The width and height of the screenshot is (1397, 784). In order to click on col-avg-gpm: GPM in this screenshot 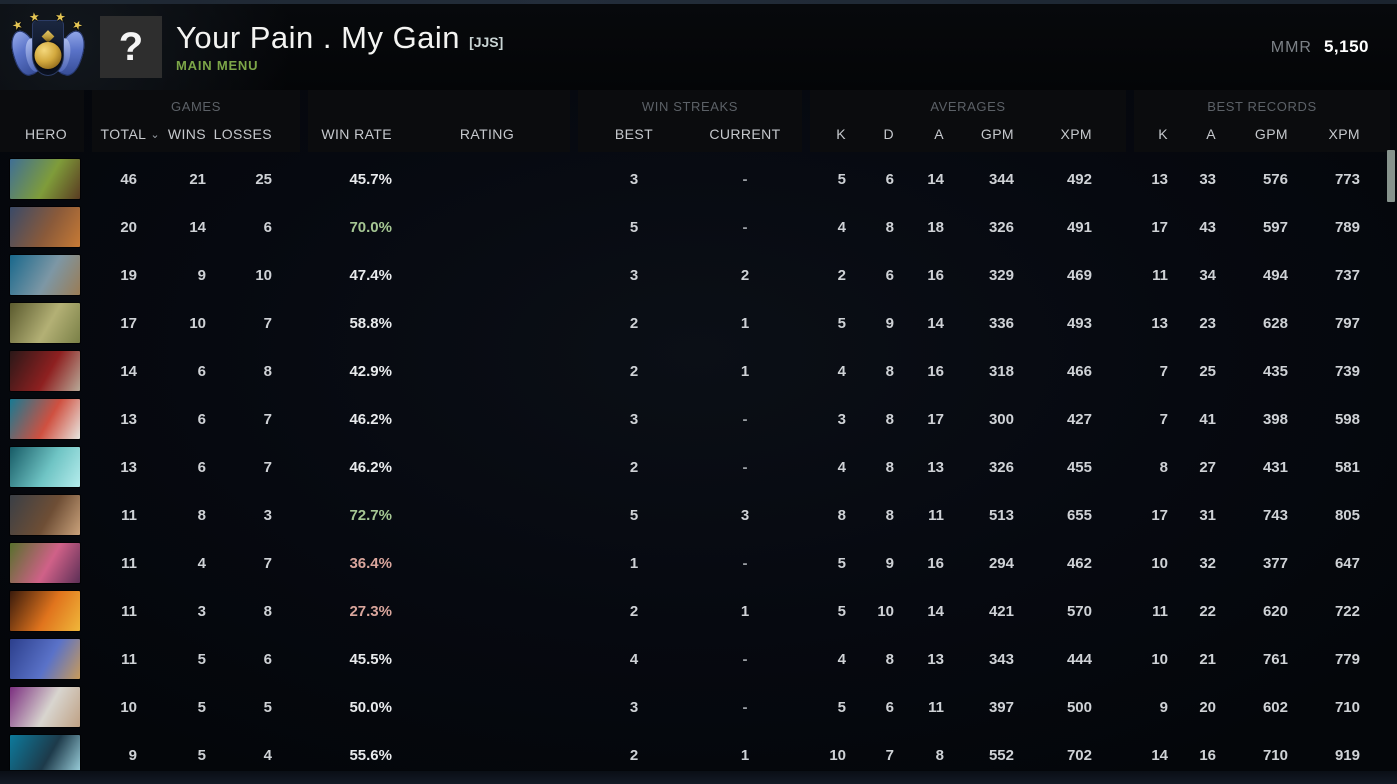, I will do `click(997, 134)`.